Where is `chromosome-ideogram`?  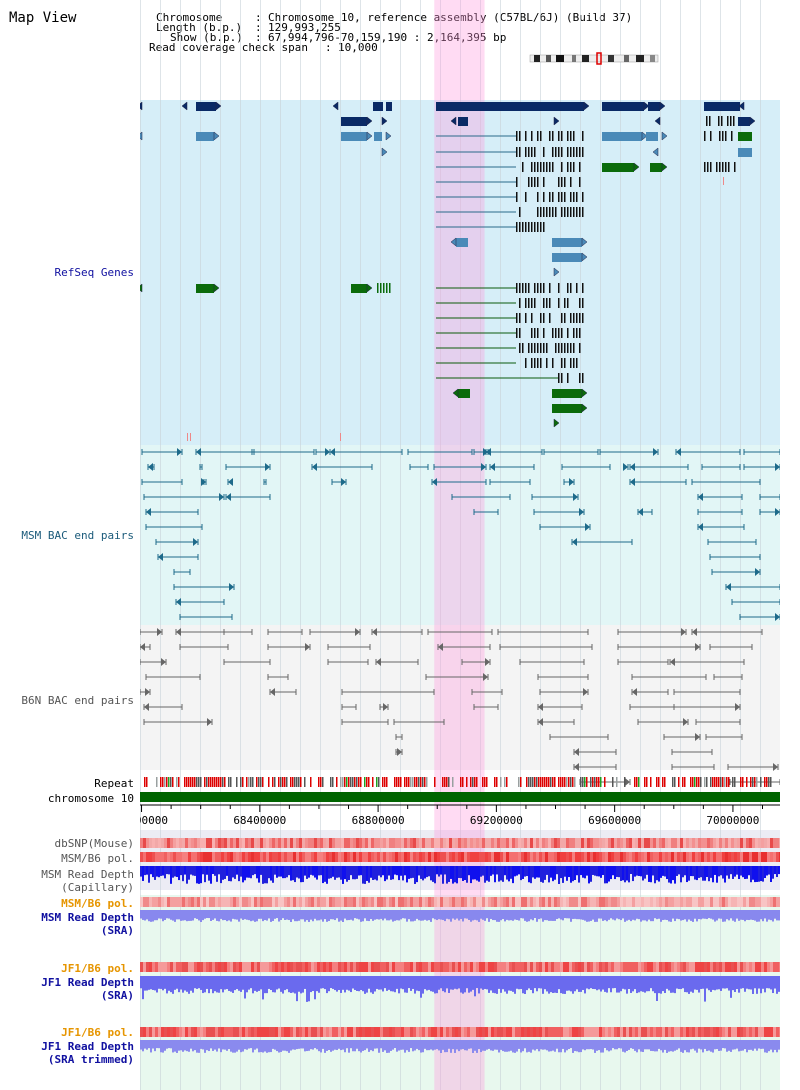 chromosome-ideogram is located at coordinates (594, 59).